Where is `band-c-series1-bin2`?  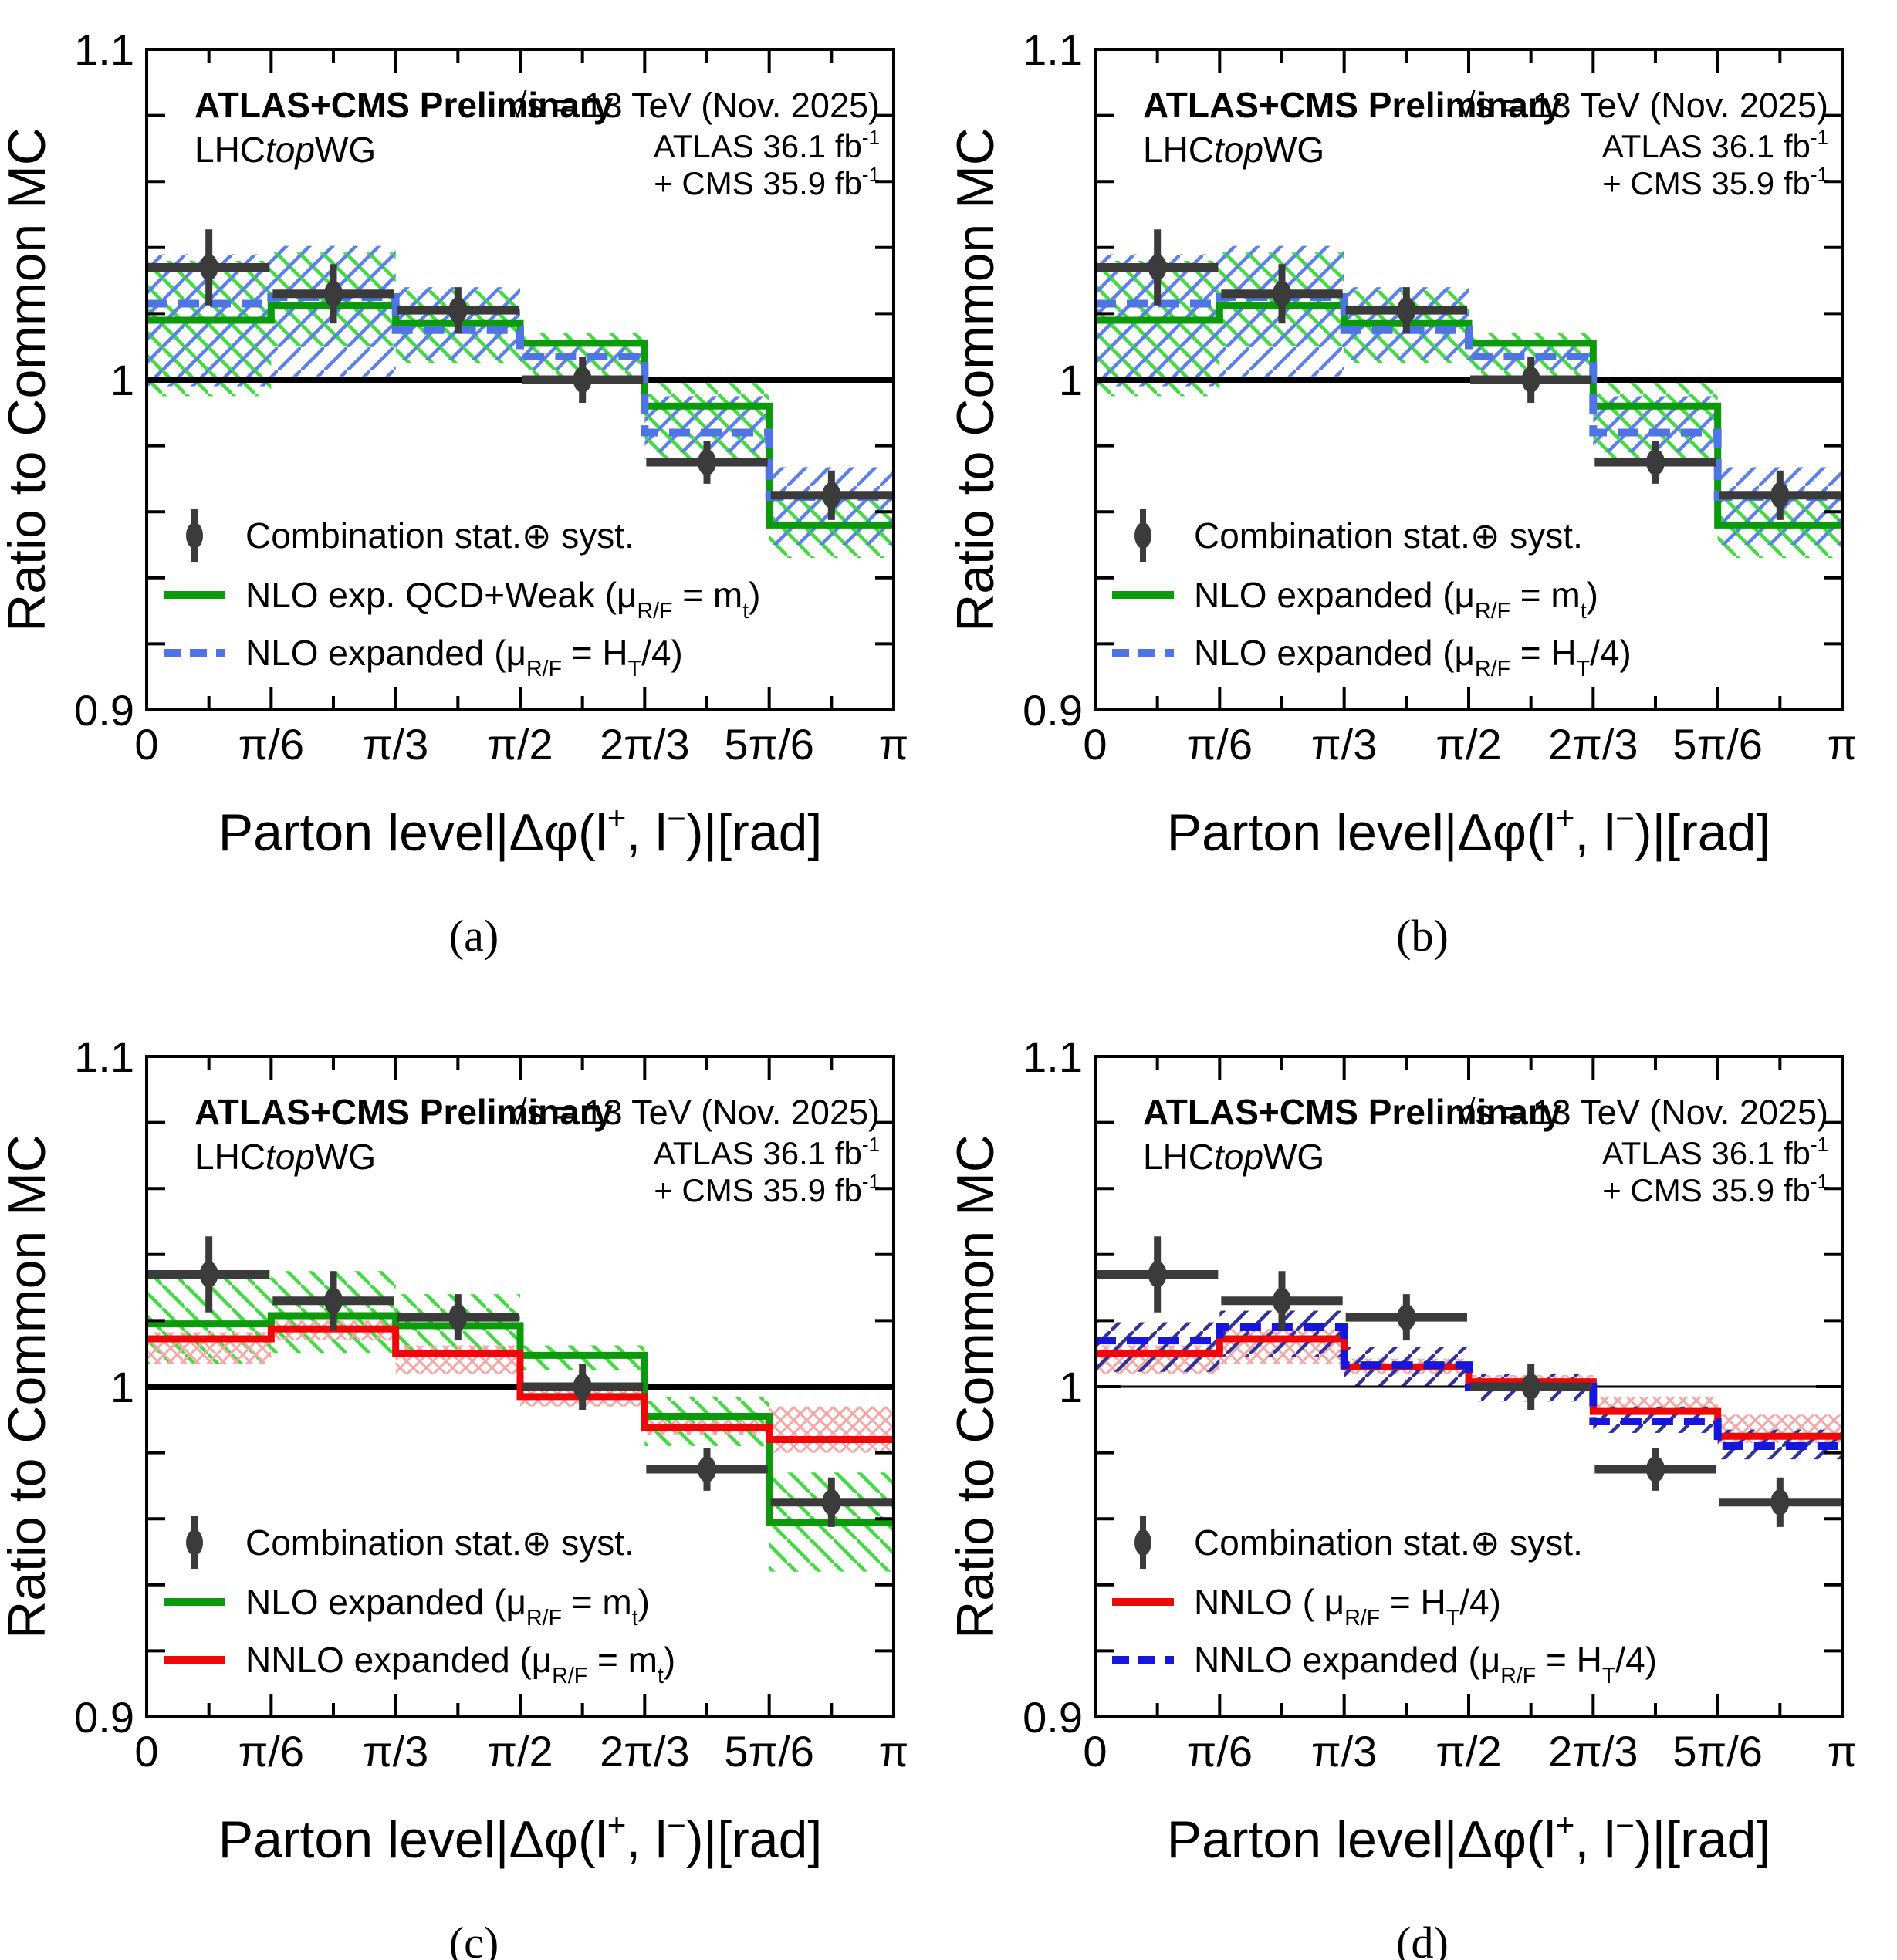
band-c-series1-bin2 is located at coordinates (458, 1359).